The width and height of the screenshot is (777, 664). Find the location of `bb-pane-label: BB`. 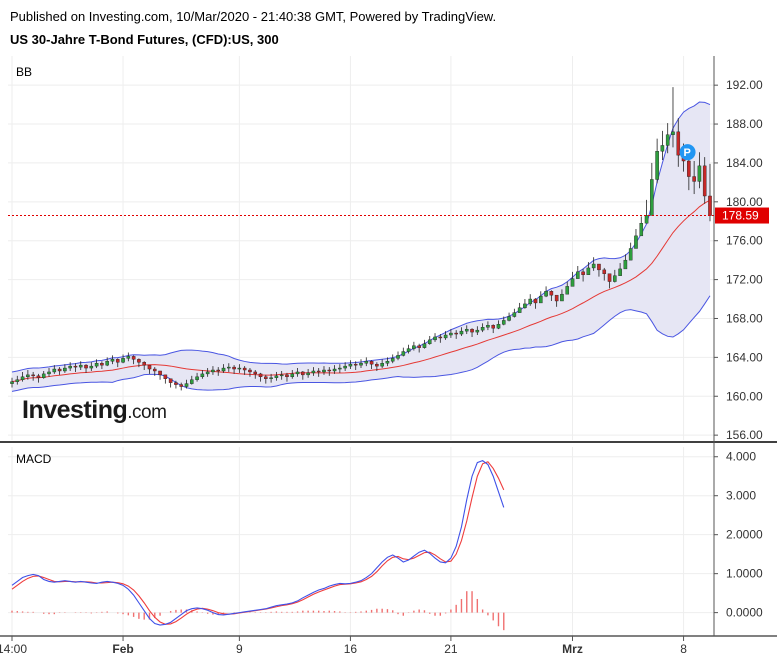

bb-pane-label: BB is located at coordinates (24, 72).